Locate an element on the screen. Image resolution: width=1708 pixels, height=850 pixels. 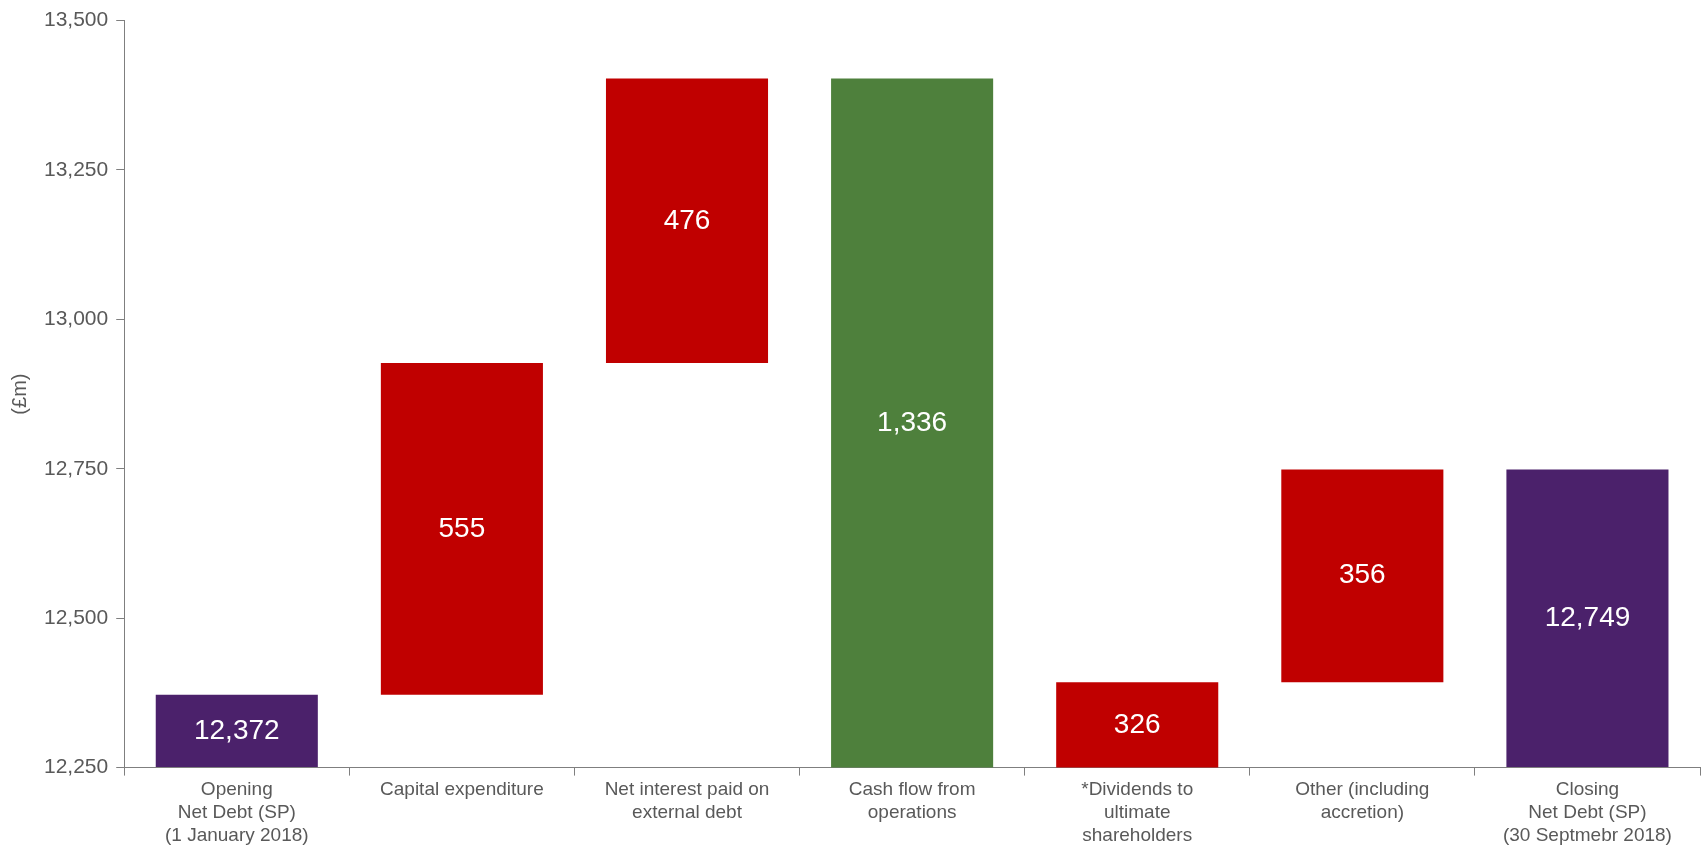
data-label: 476 is located at coordinates (687, 219).